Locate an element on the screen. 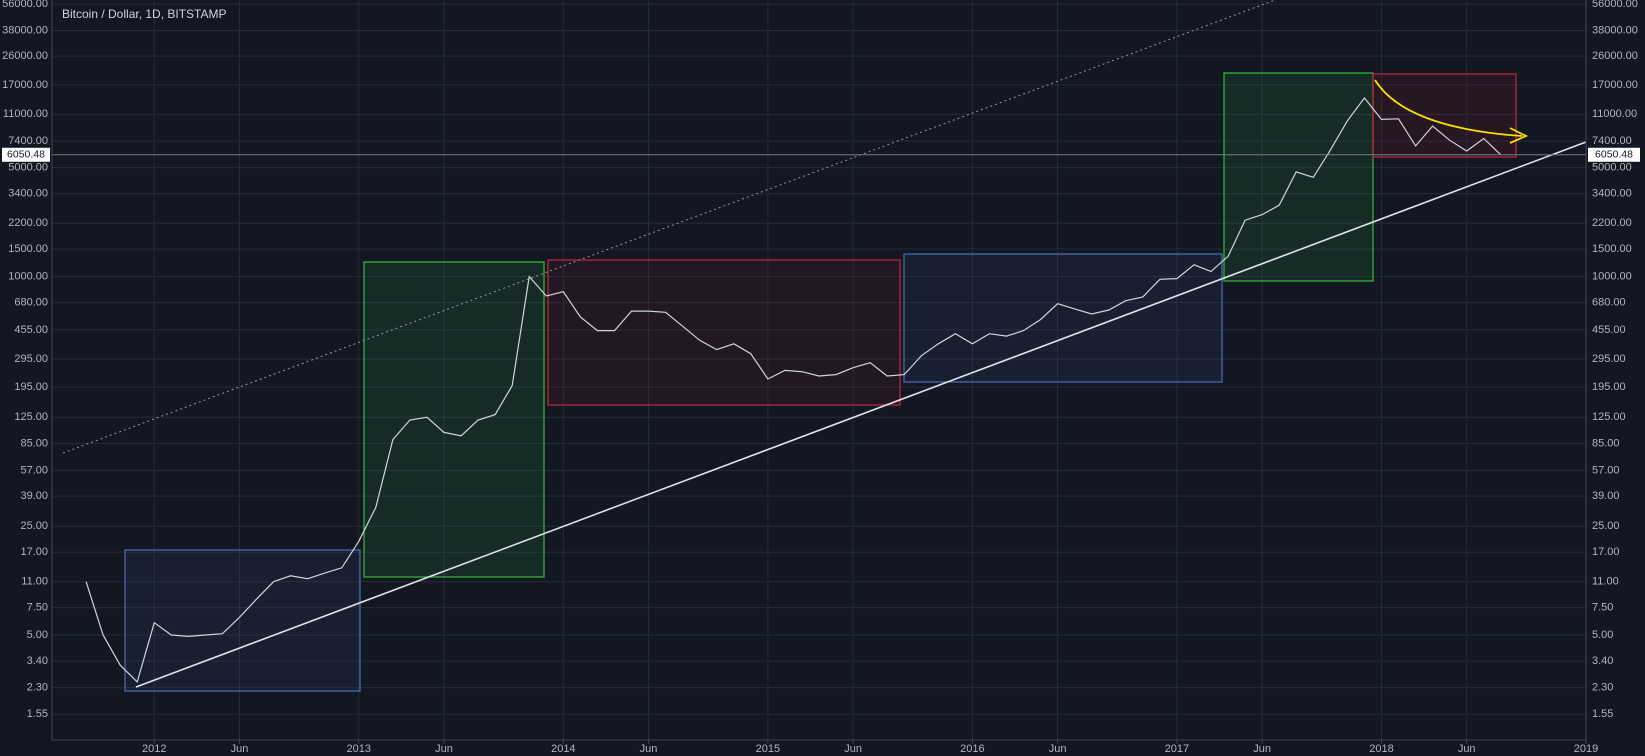 The image size is (1645, 756). x-tick-label: 2015 is located at coordinates (768, 749).